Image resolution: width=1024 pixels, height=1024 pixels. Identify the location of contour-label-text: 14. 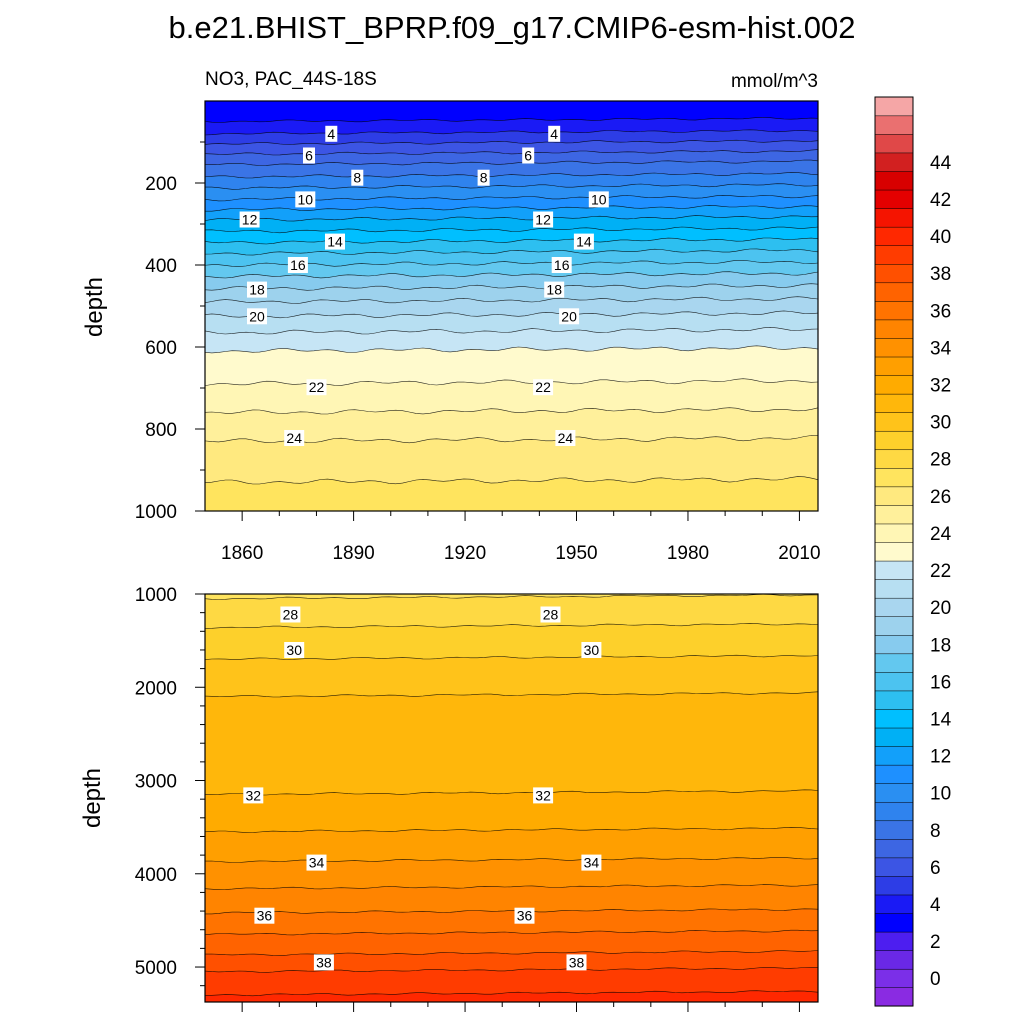
(584, 242).